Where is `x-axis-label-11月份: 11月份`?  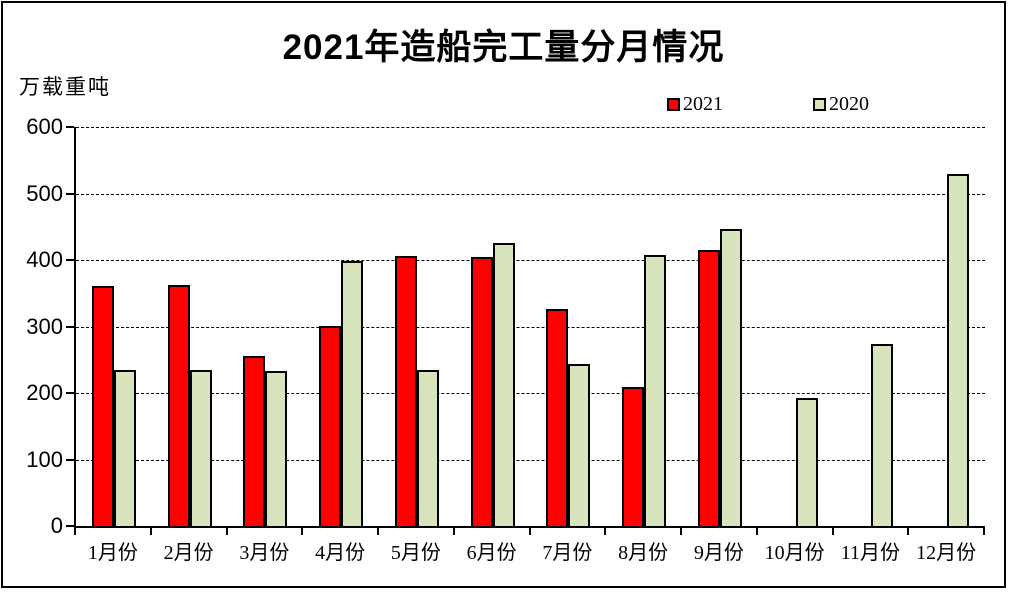 x-axis-label-11月份: 11月份 is located at coordinates (870, 553).